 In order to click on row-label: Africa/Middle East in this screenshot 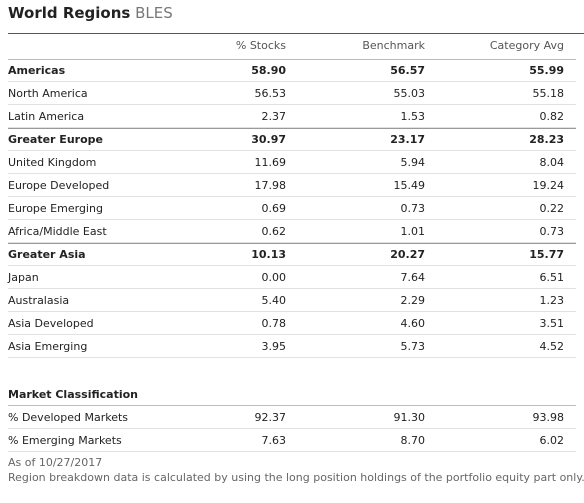, I will do `click(57, 231)`.